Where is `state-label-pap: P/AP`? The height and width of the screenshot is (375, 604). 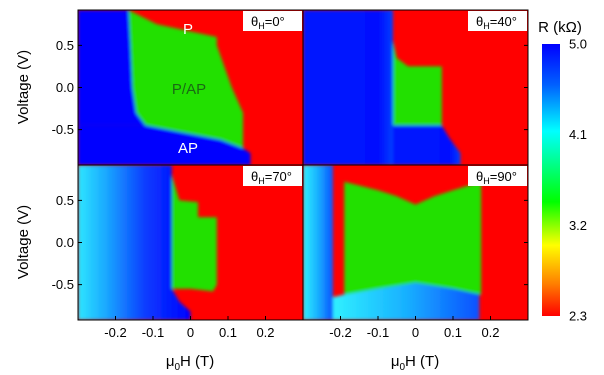 state-label-pap: P/AP is located at coordinates (189, 89).